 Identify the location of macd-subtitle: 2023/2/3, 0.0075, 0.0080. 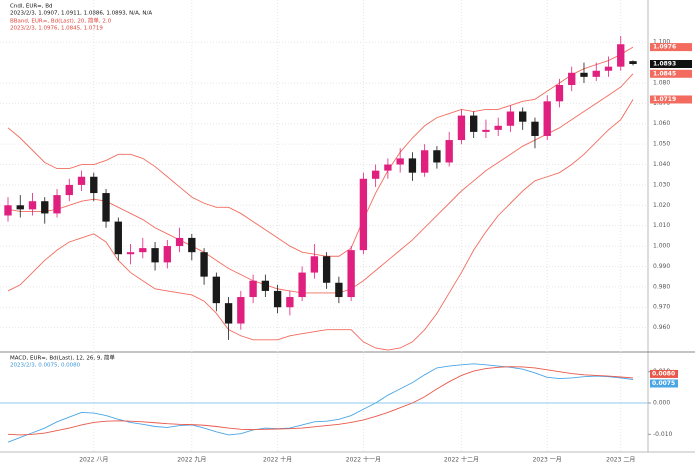
(45, 366).